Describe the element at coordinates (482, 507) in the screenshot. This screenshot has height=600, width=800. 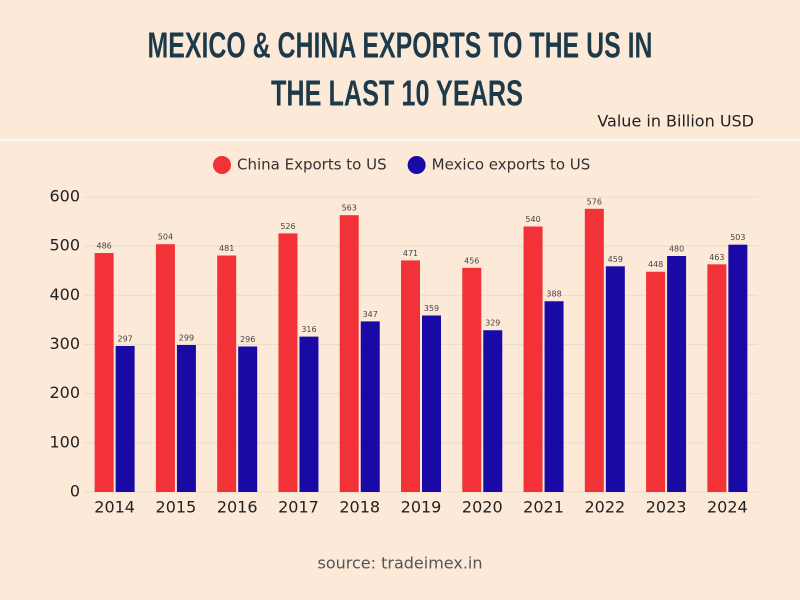
I see `x-tick-label: 2020` at that location.